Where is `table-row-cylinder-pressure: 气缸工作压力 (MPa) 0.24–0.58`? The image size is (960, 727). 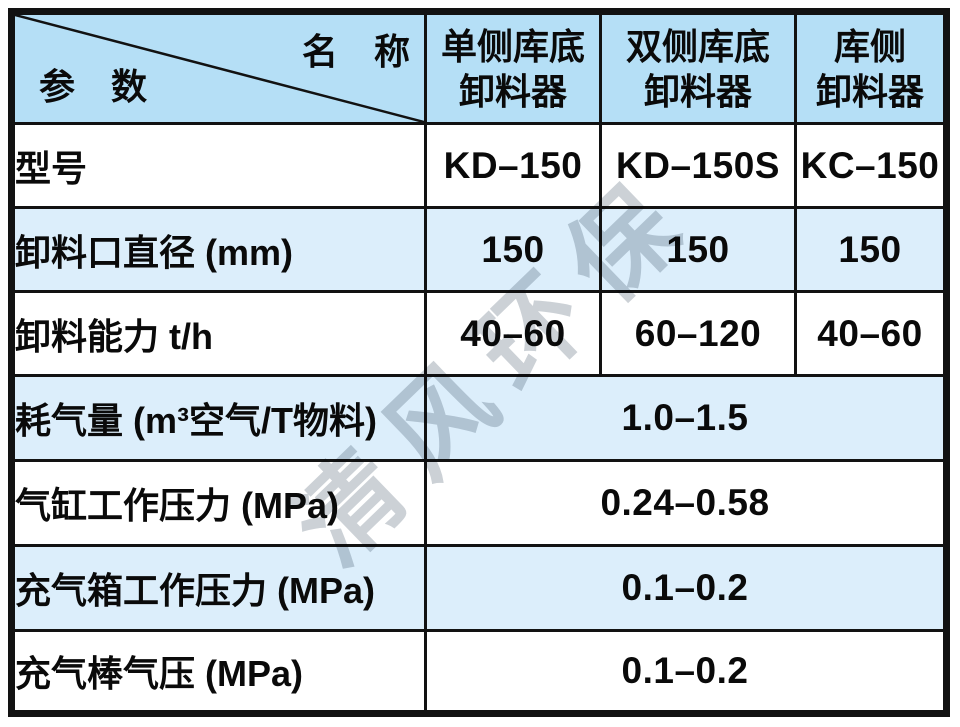
table-row-cylinder-pressure: 气缸工作压力 (MPa) 0.24–0.58 is located at coordinates (479, 503).